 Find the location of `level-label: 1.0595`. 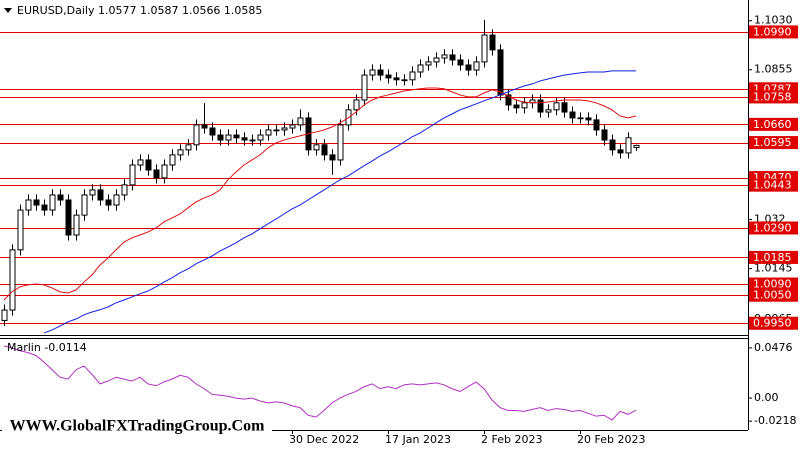

level-label: 1.0595 is located at coordinates (772, 142).